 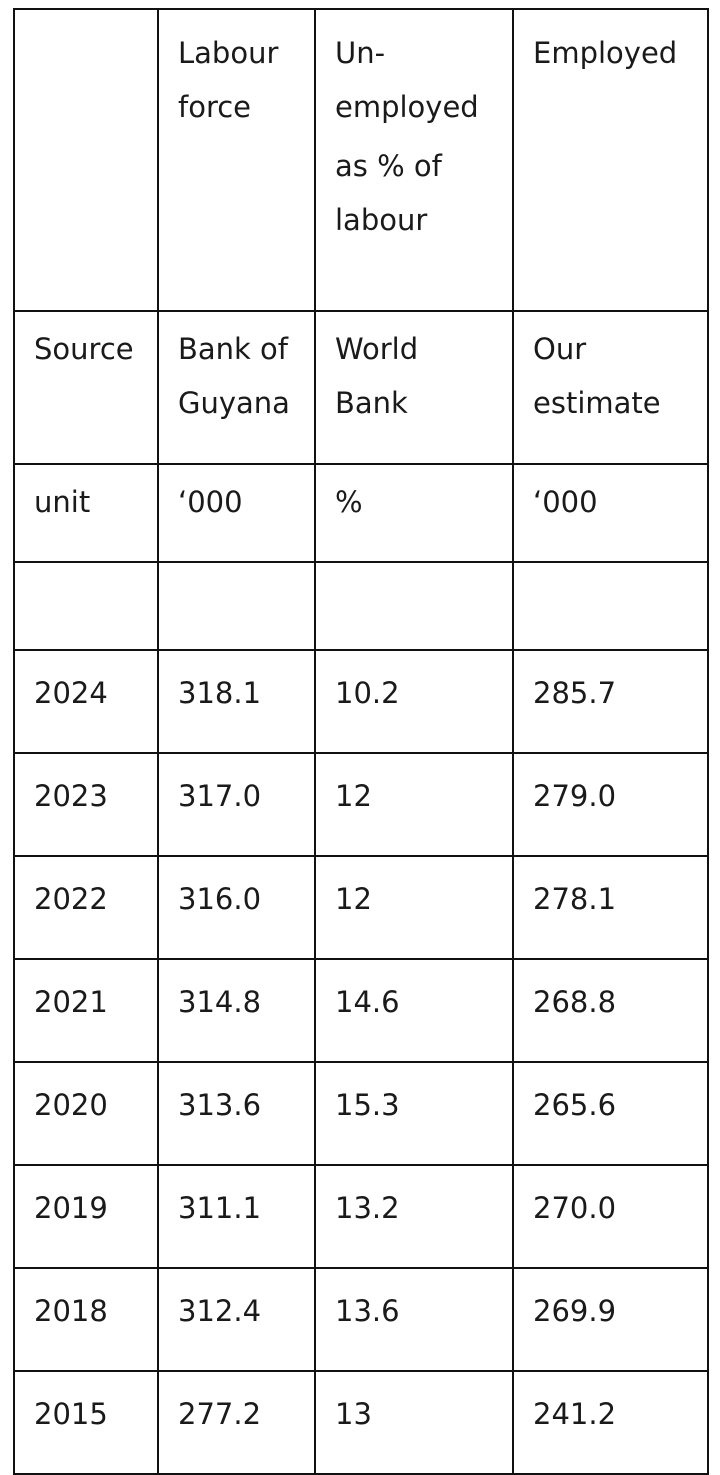 What do you see at coordinates (236, 1113) in the screenshot?
I see `labour-force-cell: 313.6` at bounding box center [236, 1113].